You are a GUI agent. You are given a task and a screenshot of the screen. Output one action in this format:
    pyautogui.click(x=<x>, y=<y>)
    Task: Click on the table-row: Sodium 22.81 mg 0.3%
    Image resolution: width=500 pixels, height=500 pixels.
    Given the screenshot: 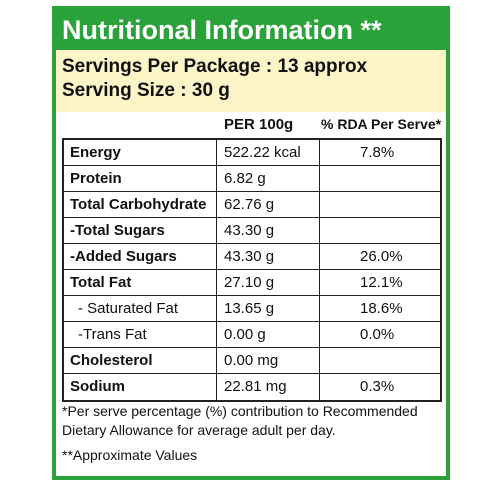 What is the action you would take?
    pyautogui.click(x=252, y=387)
    